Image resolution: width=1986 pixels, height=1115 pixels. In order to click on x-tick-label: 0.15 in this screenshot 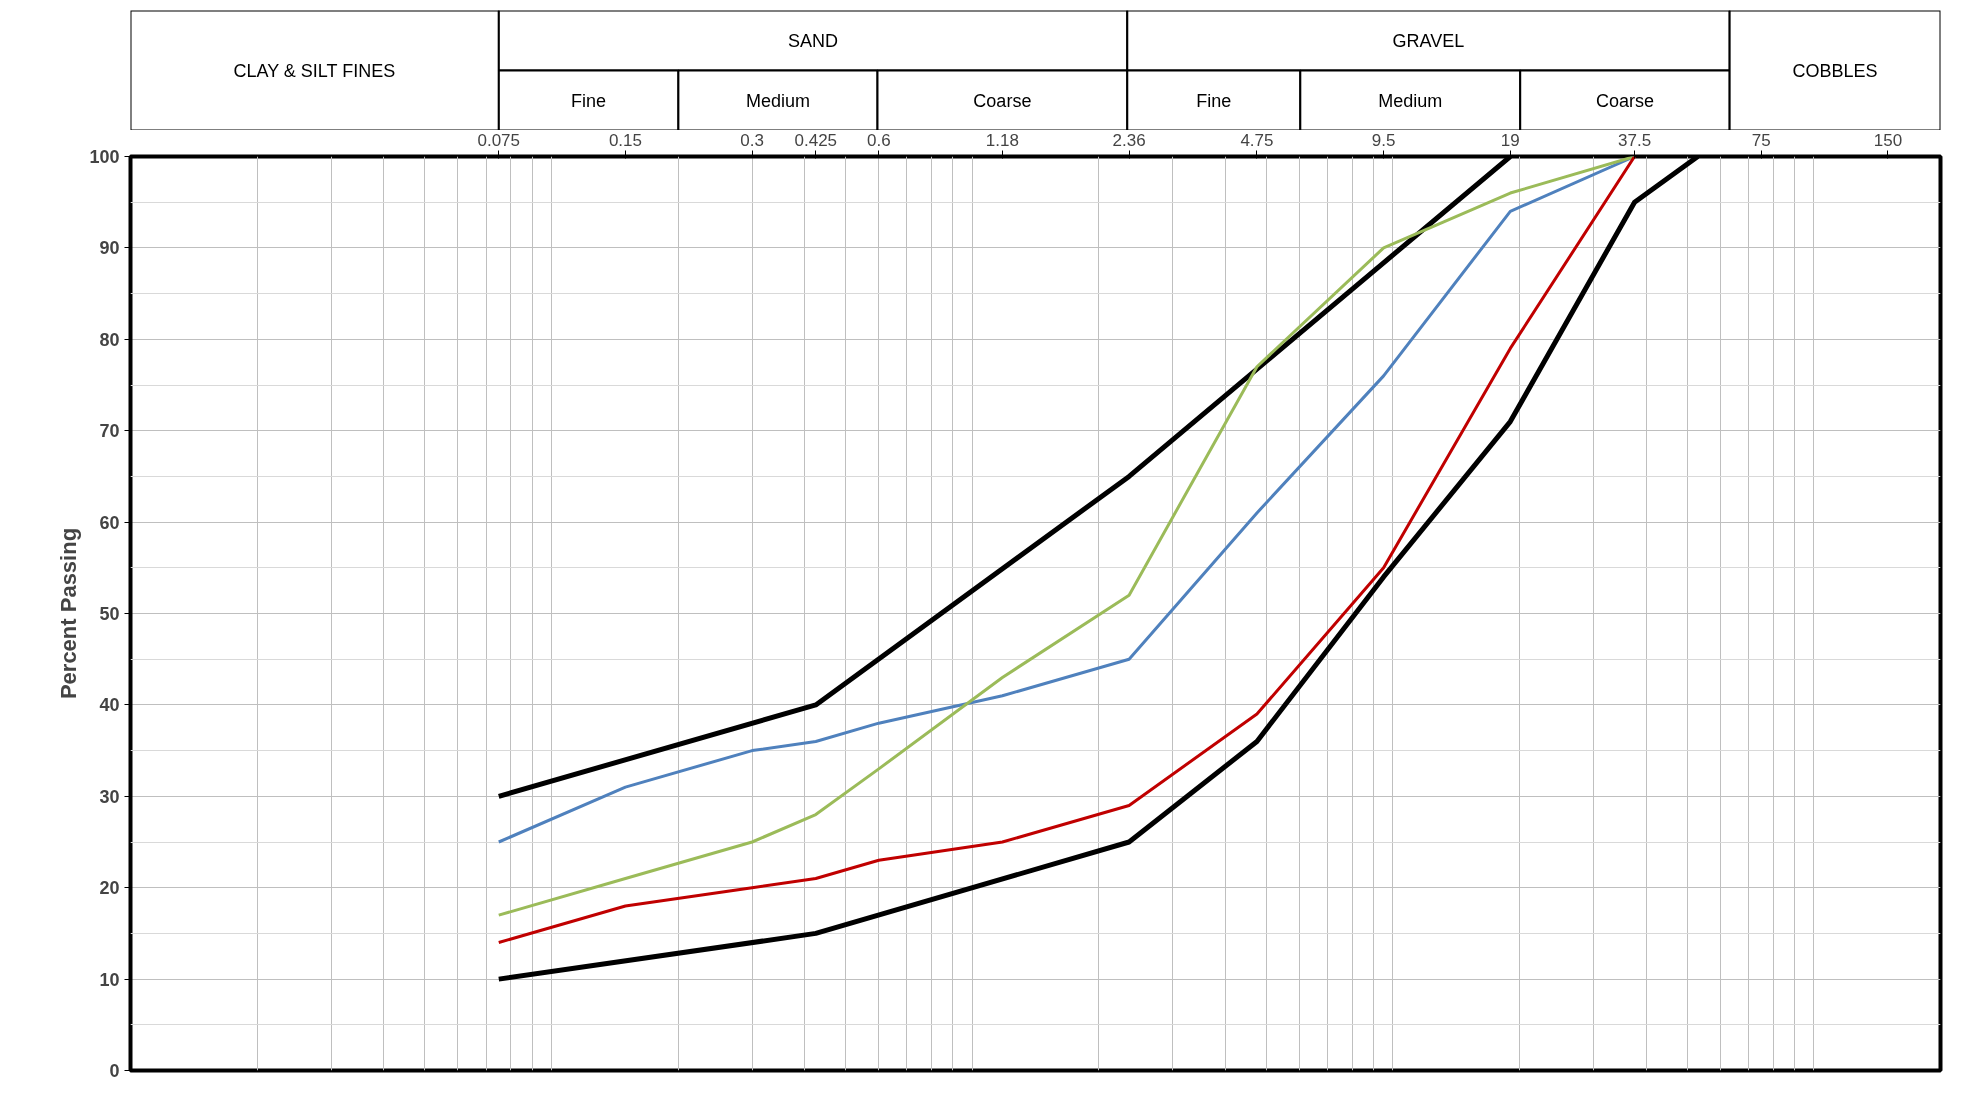, I will do `click(625, 140)`.